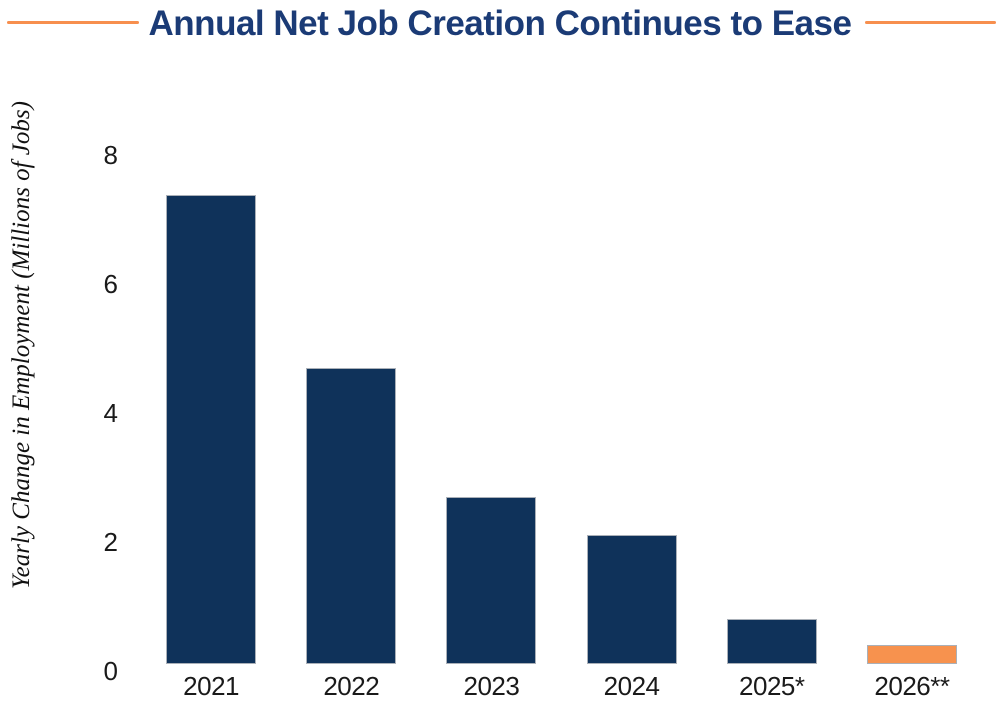 Image resolution: width=1000 pixels, height=703 pixels. What do you see at coordinates (561, 686) in the screenshot?
I see `x-axis-labels: 2021 2022 2023 2024 2025* 2026**` at bounding box center [561, 686].